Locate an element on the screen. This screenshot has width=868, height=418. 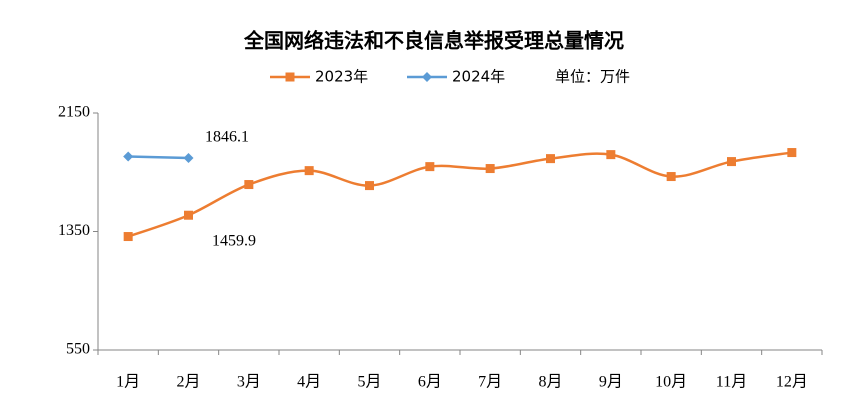
unit-label: 单位：万件 is located at coordinates (592, 77).